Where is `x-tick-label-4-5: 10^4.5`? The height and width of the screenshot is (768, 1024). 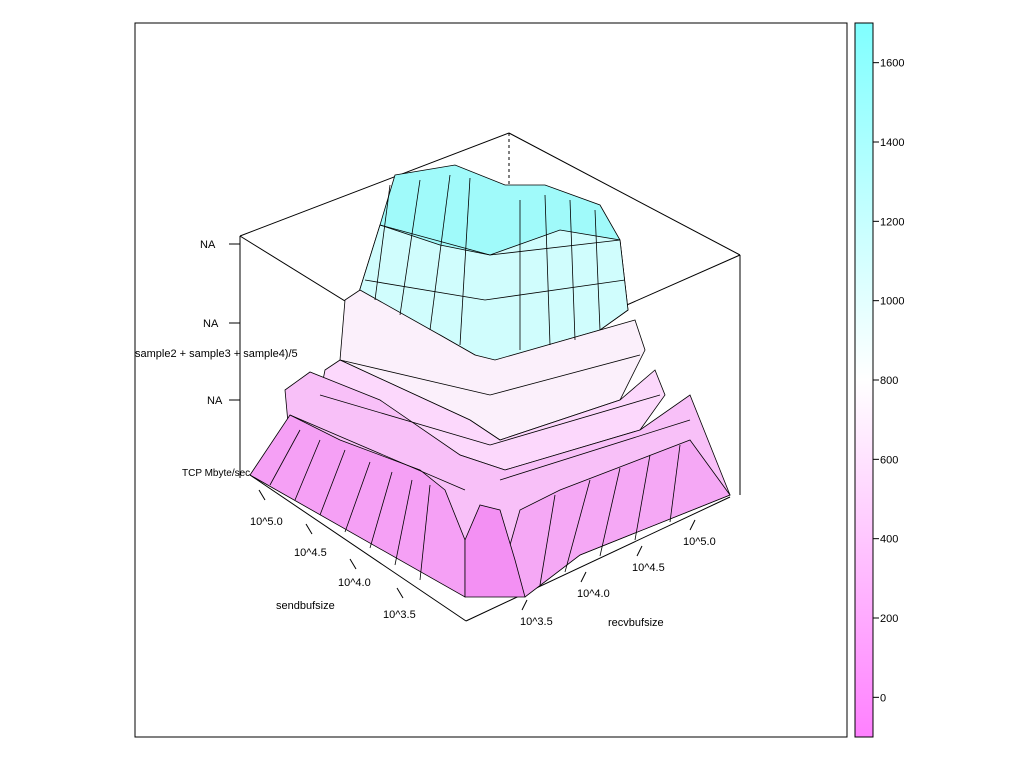 x-tick-label-4-5: 10^4.5 is located at coordinates (310, 553).